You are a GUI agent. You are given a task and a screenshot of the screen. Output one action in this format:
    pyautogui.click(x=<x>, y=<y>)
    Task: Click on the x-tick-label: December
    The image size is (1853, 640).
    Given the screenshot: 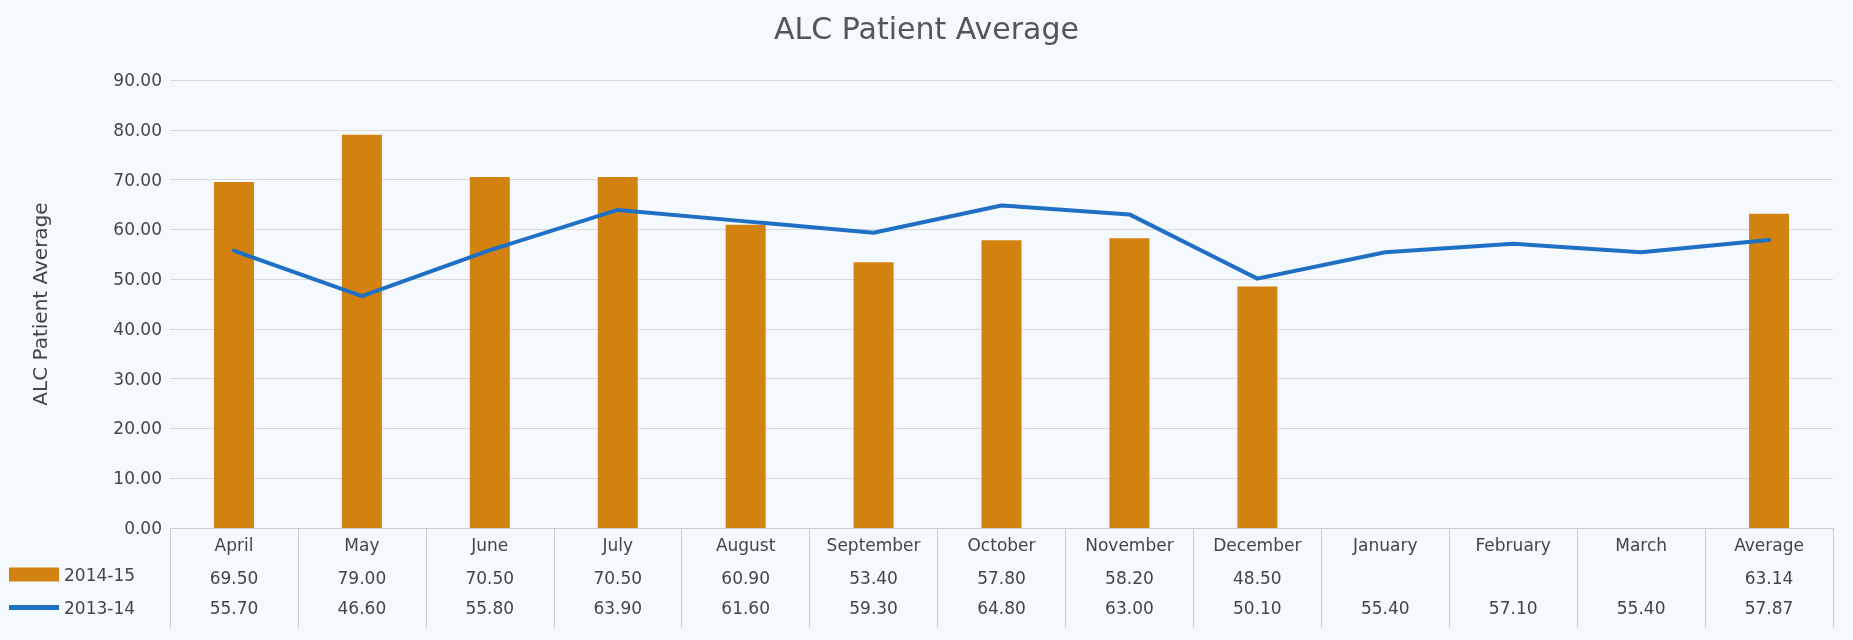 What is the action you would take?
    pyautogui.click(x=1257, y=544)
    